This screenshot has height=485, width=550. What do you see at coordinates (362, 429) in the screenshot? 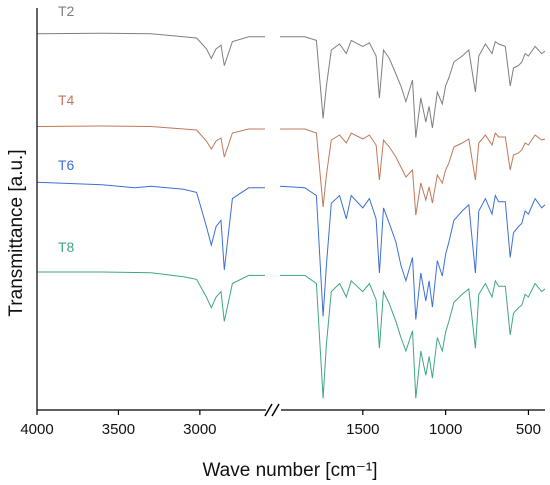
I see `x-tick-label-1500: 1500` at bounding box center [362, 429].